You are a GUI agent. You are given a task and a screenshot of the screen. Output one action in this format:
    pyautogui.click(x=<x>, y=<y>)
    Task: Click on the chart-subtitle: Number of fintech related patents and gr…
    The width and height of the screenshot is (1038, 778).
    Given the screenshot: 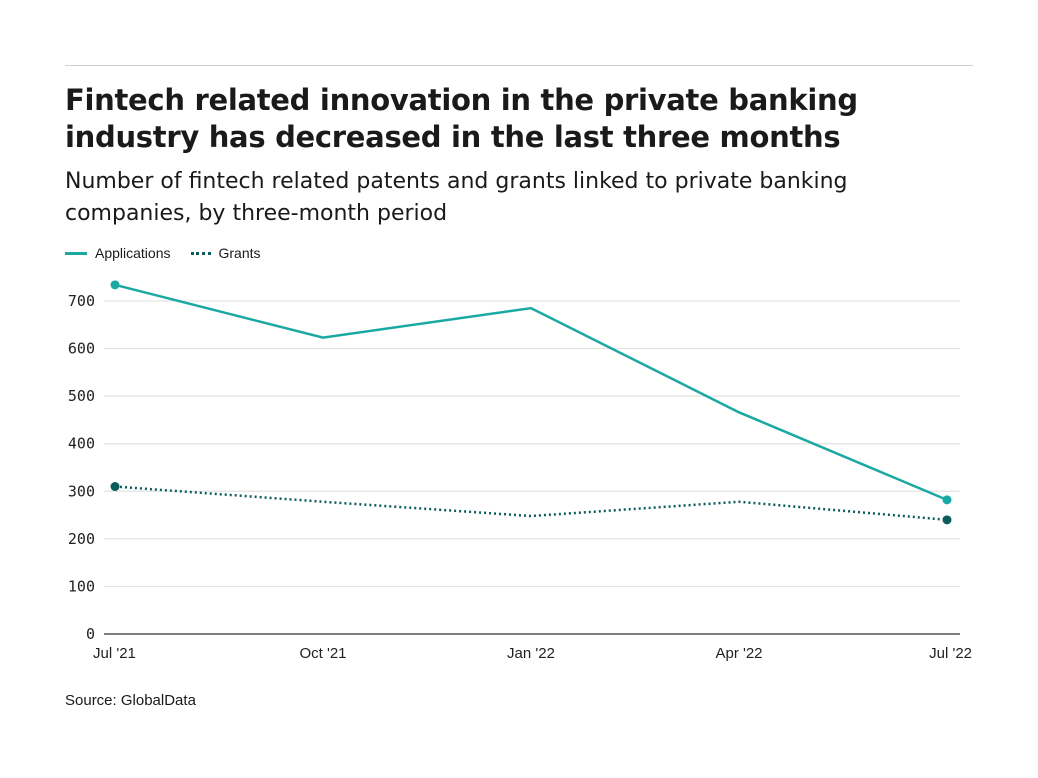 What is the action you would take?
    pyautogui.click(x=456, y=197)
    